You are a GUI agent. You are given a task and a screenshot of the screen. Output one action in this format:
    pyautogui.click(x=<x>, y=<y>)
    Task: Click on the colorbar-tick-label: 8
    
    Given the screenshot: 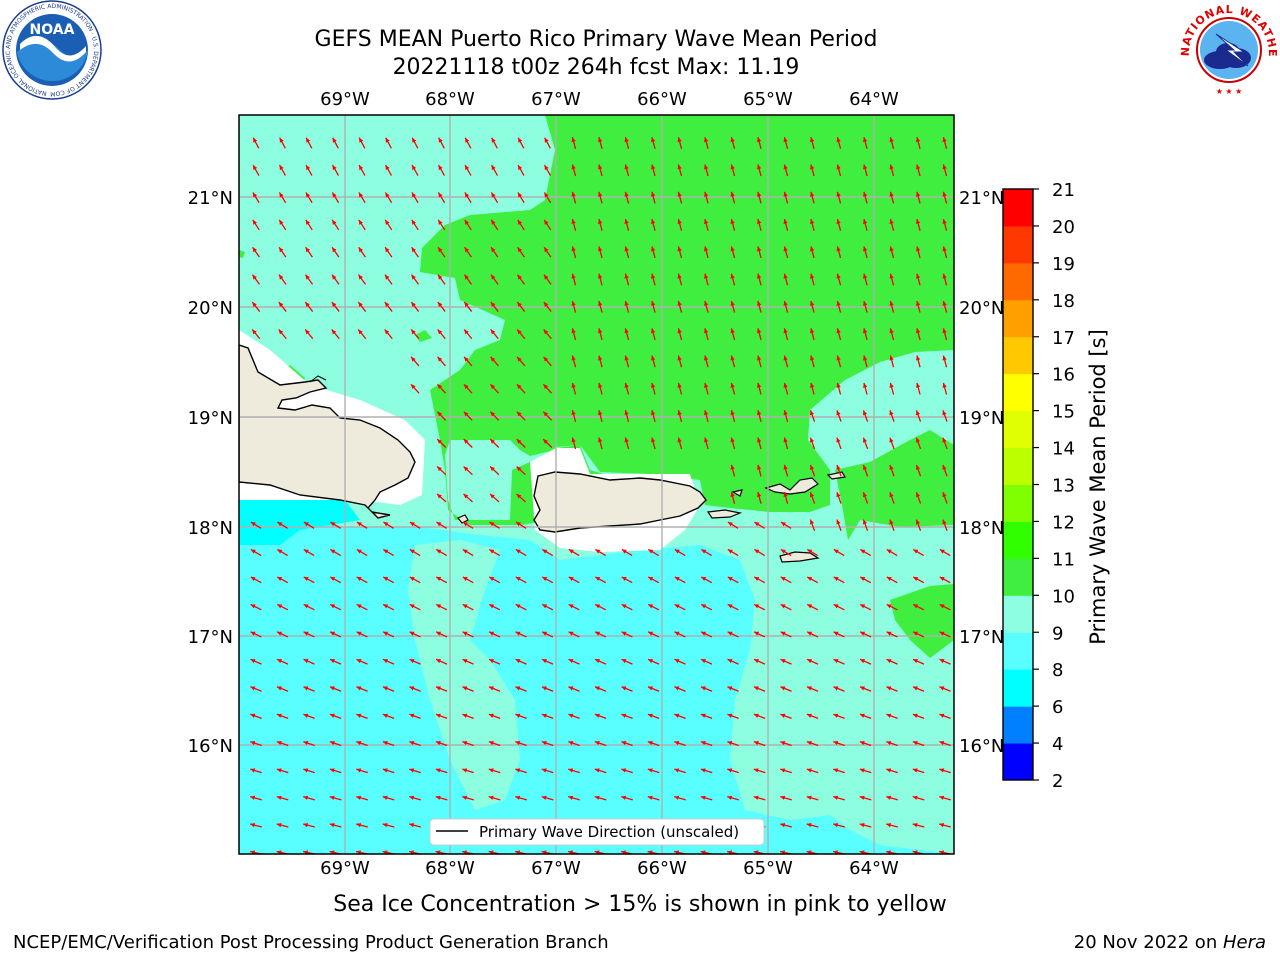 What is the action you would take?
    pyautogui.click(x=1057, y=670)
    